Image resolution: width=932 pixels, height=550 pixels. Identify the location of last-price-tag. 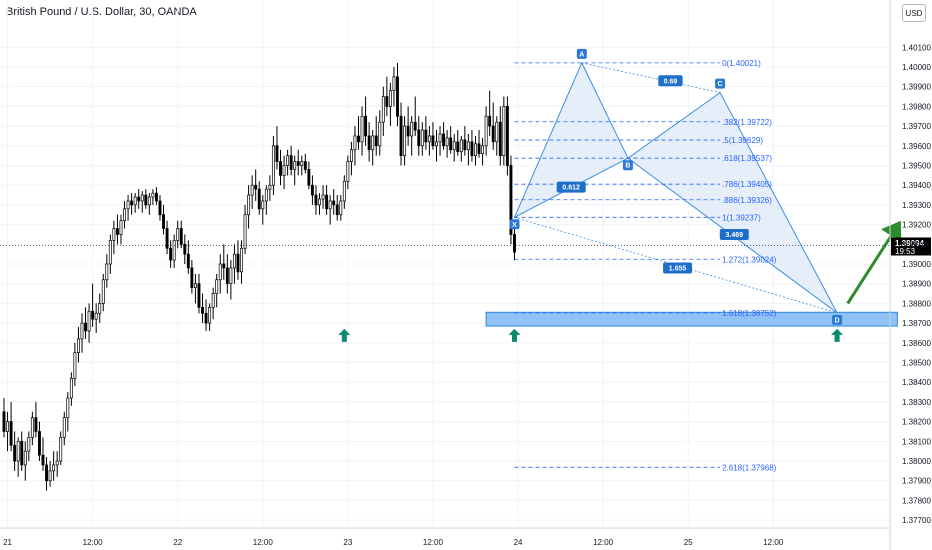
(911, 246).